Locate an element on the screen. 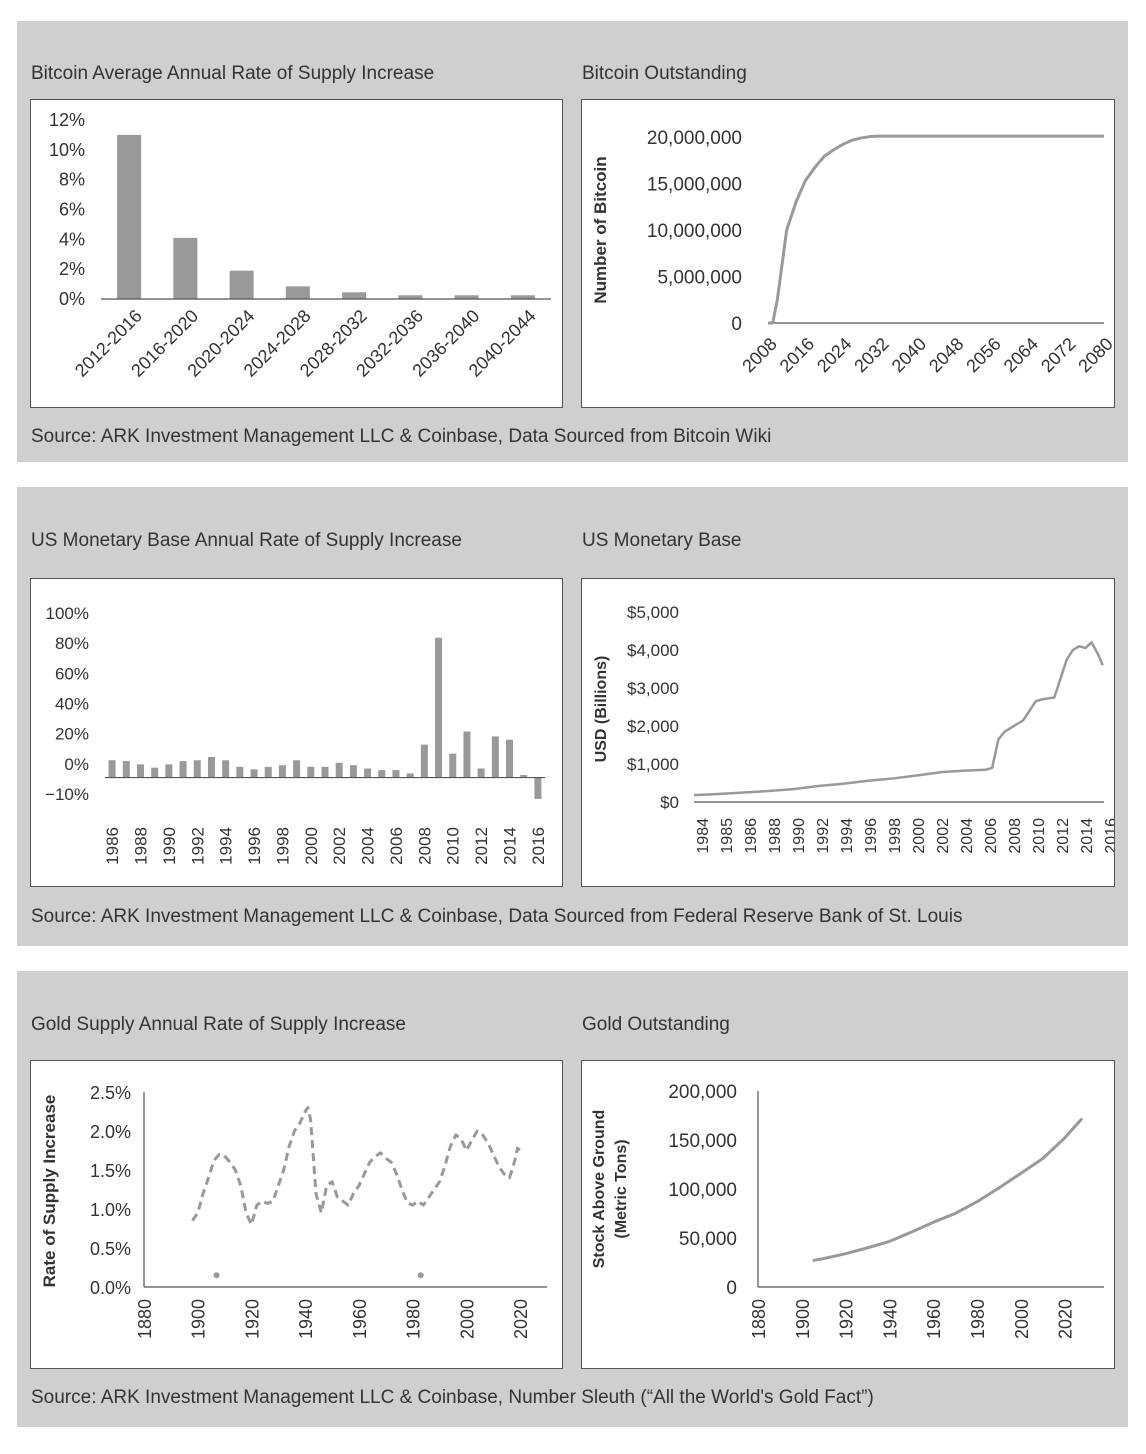 The image size is (1146, 1454). series-line is located at coordinates (356, 1166).